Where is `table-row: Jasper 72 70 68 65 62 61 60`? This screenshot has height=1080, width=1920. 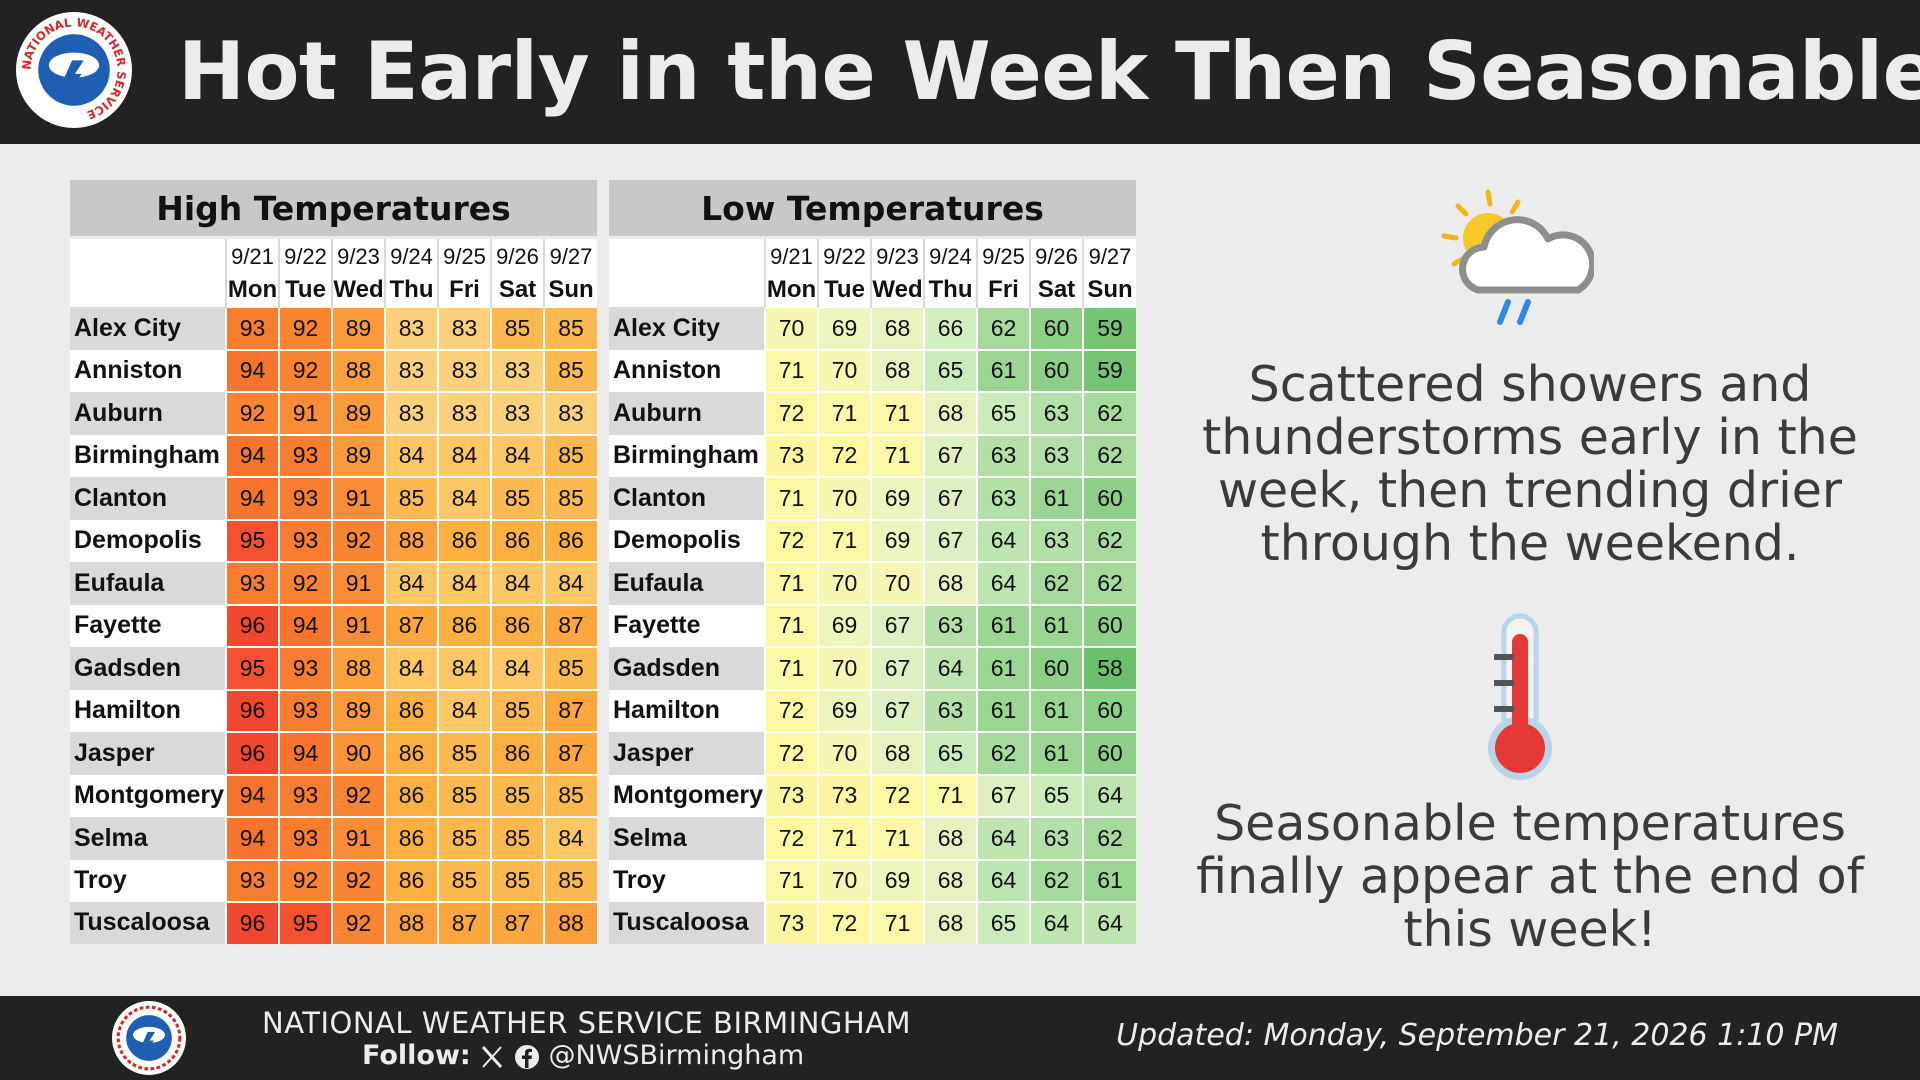 table-row: Jasper 72 70 68 65 62 61 60 is located at coordinates (872, 753).